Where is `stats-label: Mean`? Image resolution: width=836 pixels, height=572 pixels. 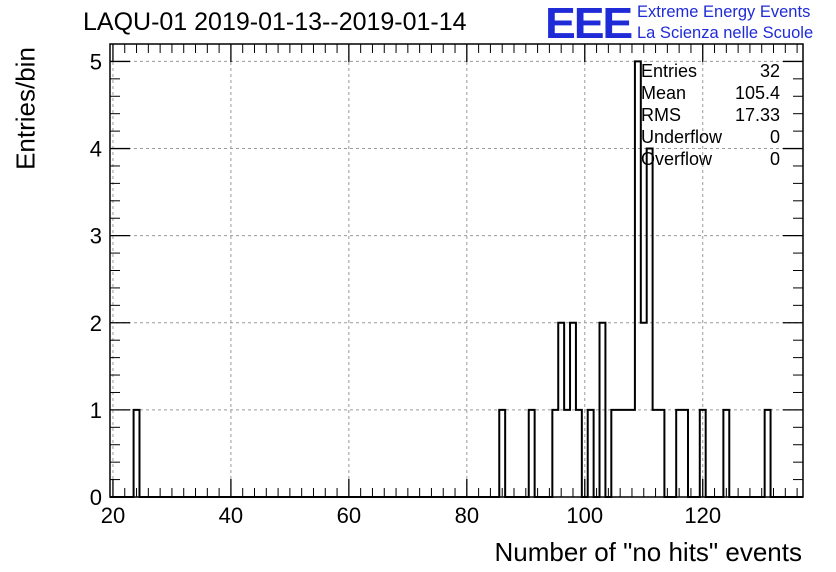
stats-label: Mean is located at coordinates (664, 93).